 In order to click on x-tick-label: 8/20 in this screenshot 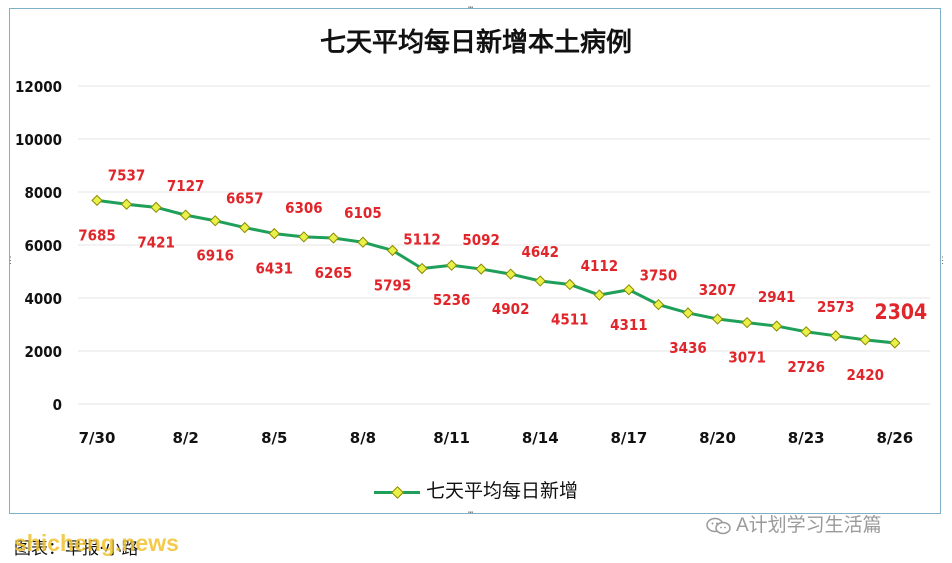, I will do `click(717, 438)`.